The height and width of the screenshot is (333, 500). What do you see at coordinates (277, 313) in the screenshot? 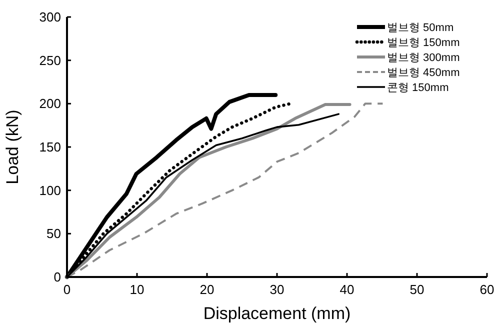
I see `x-axis-title: Displacement (mm)` at bounding box center [277, 313].